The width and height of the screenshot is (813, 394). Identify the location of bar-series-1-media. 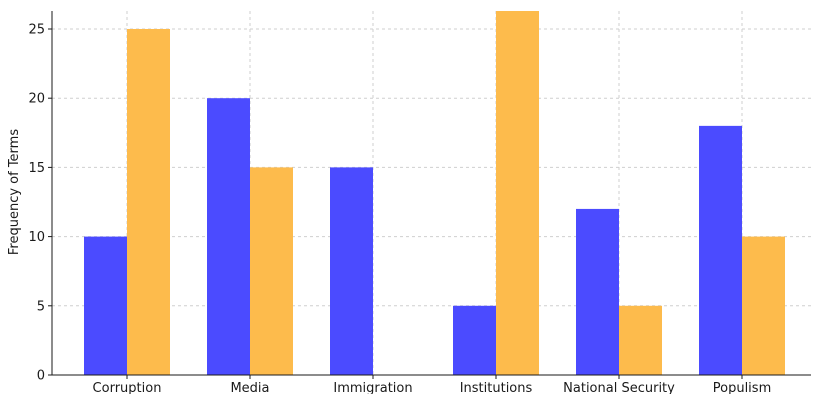
(228, 237).